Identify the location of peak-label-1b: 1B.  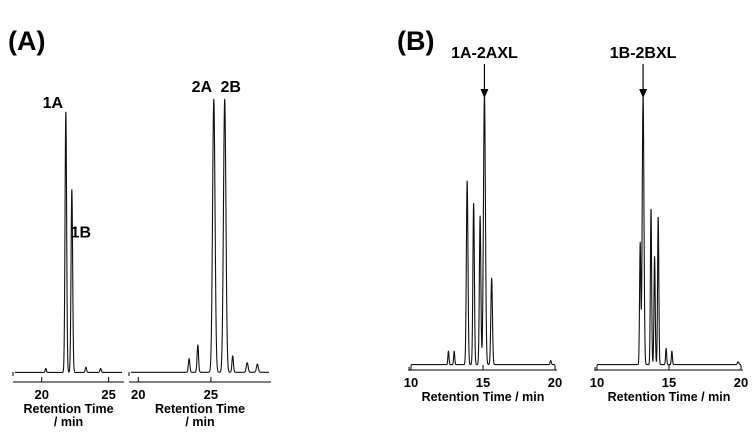
(81, 232).